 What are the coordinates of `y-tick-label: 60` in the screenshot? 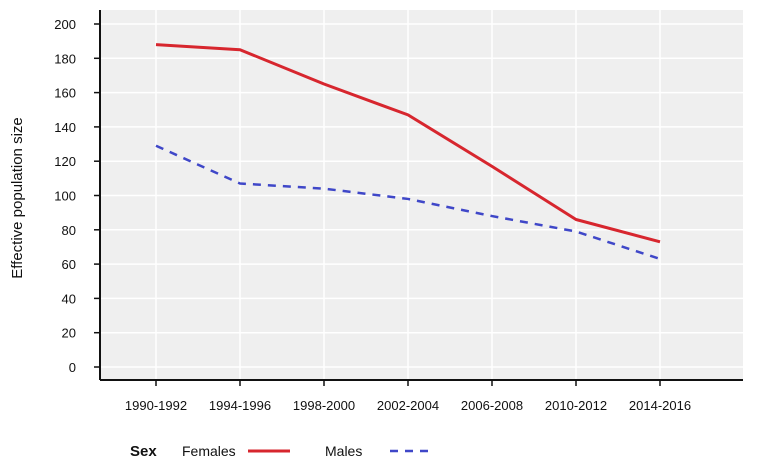 It's located at (69, 264).